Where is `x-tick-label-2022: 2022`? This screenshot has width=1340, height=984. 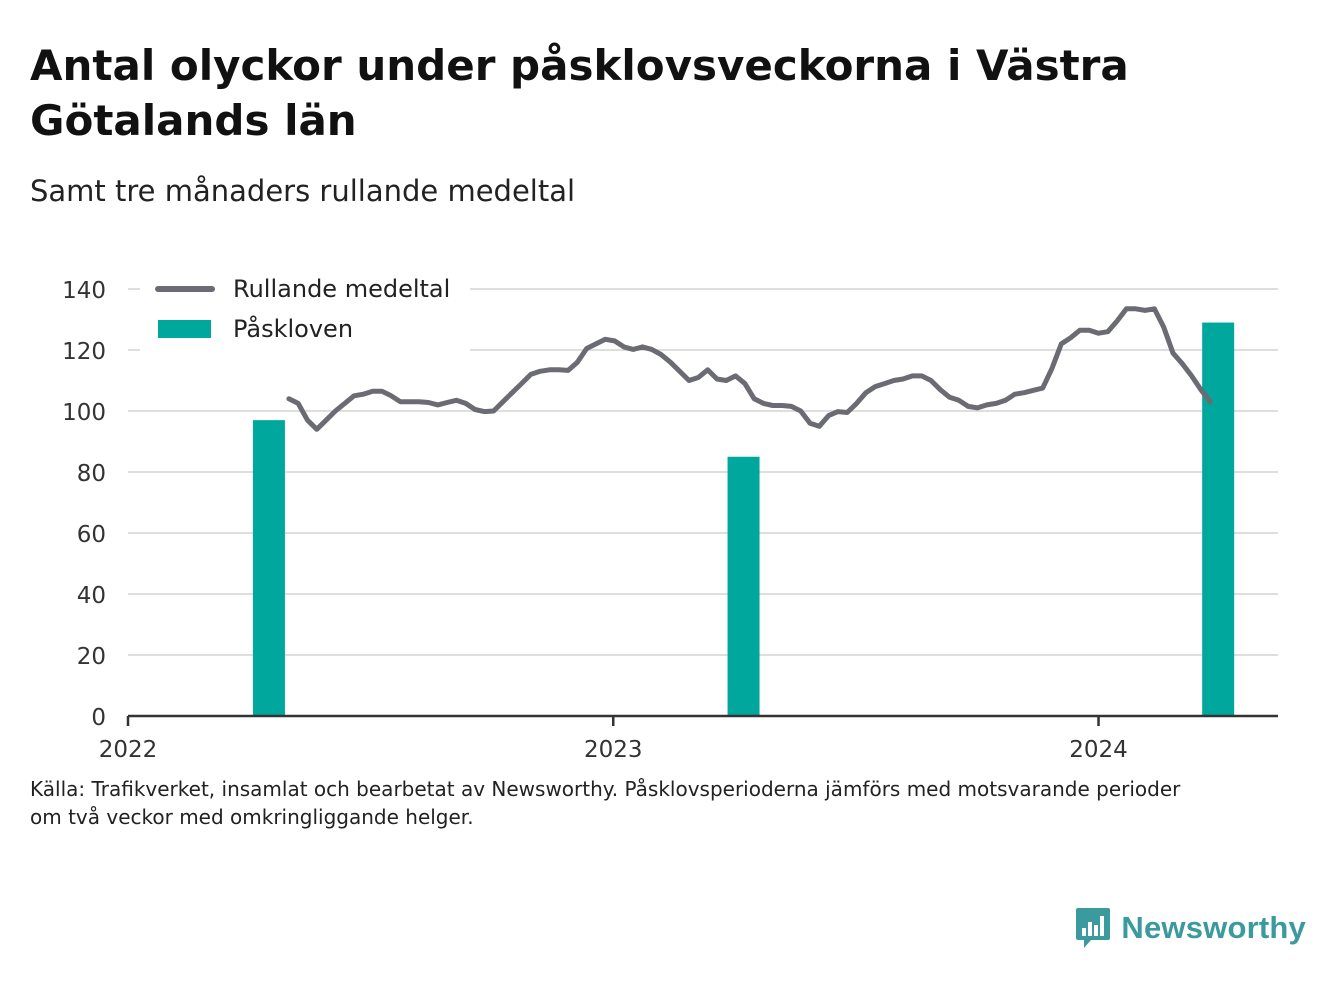
x-tick-label-2022: 2022 is located at coordinates (128, 750).